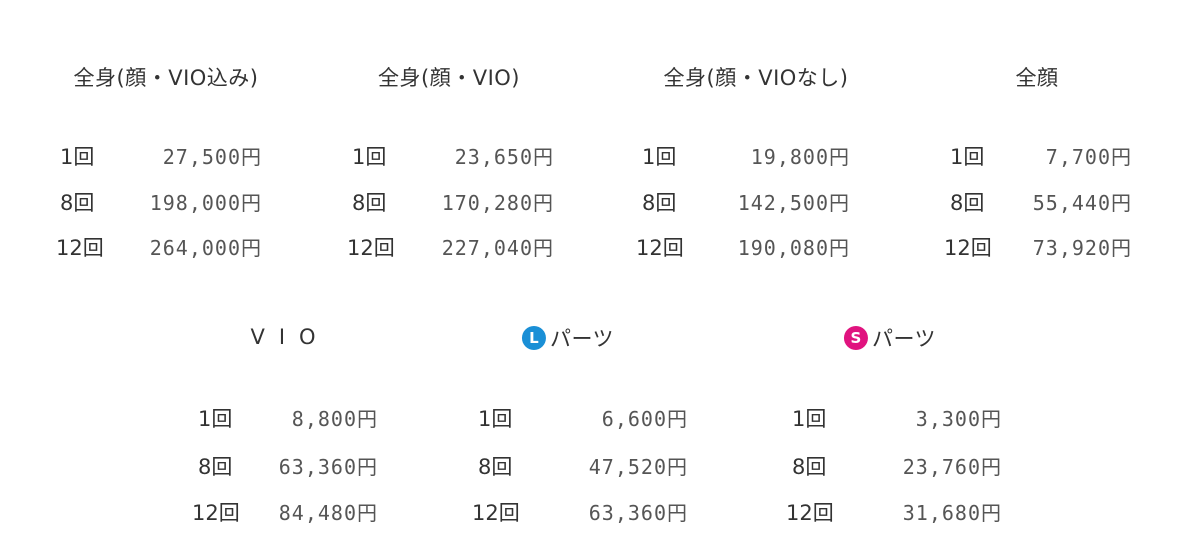 Image resolution: width=1193 pixels, height=552 pixels. I want to click on price: 3,300円, so click(958, 419).